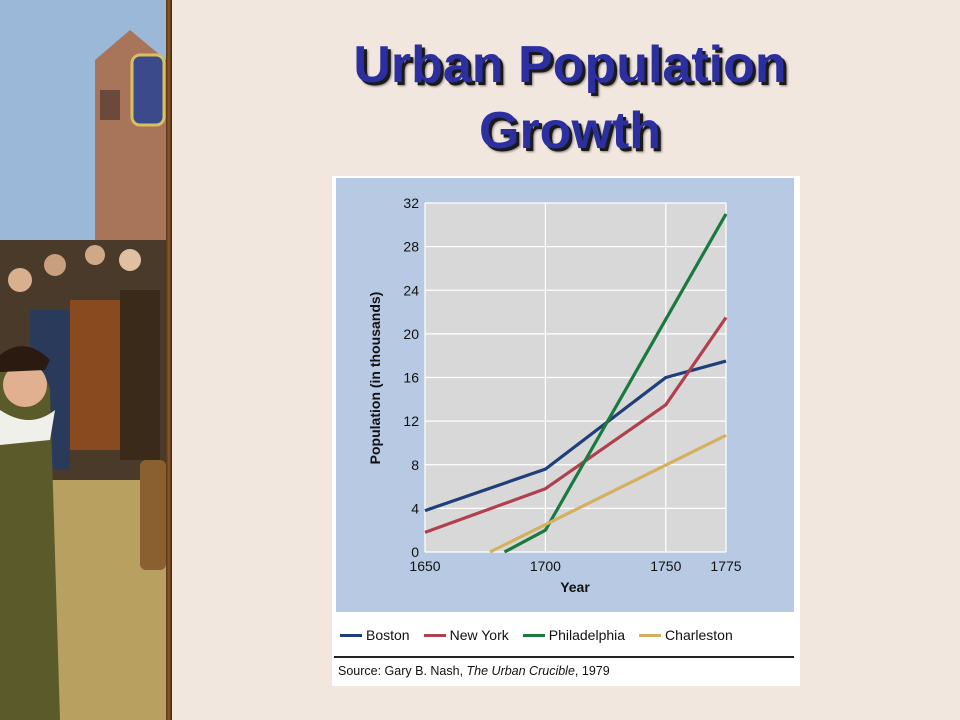 Image resolution: width=960 pixels, height=720 pixels. Describe the element at coordinates (375, 378) in the screenshot. I see `y-axis-label: Population (in thousands)` at that location.